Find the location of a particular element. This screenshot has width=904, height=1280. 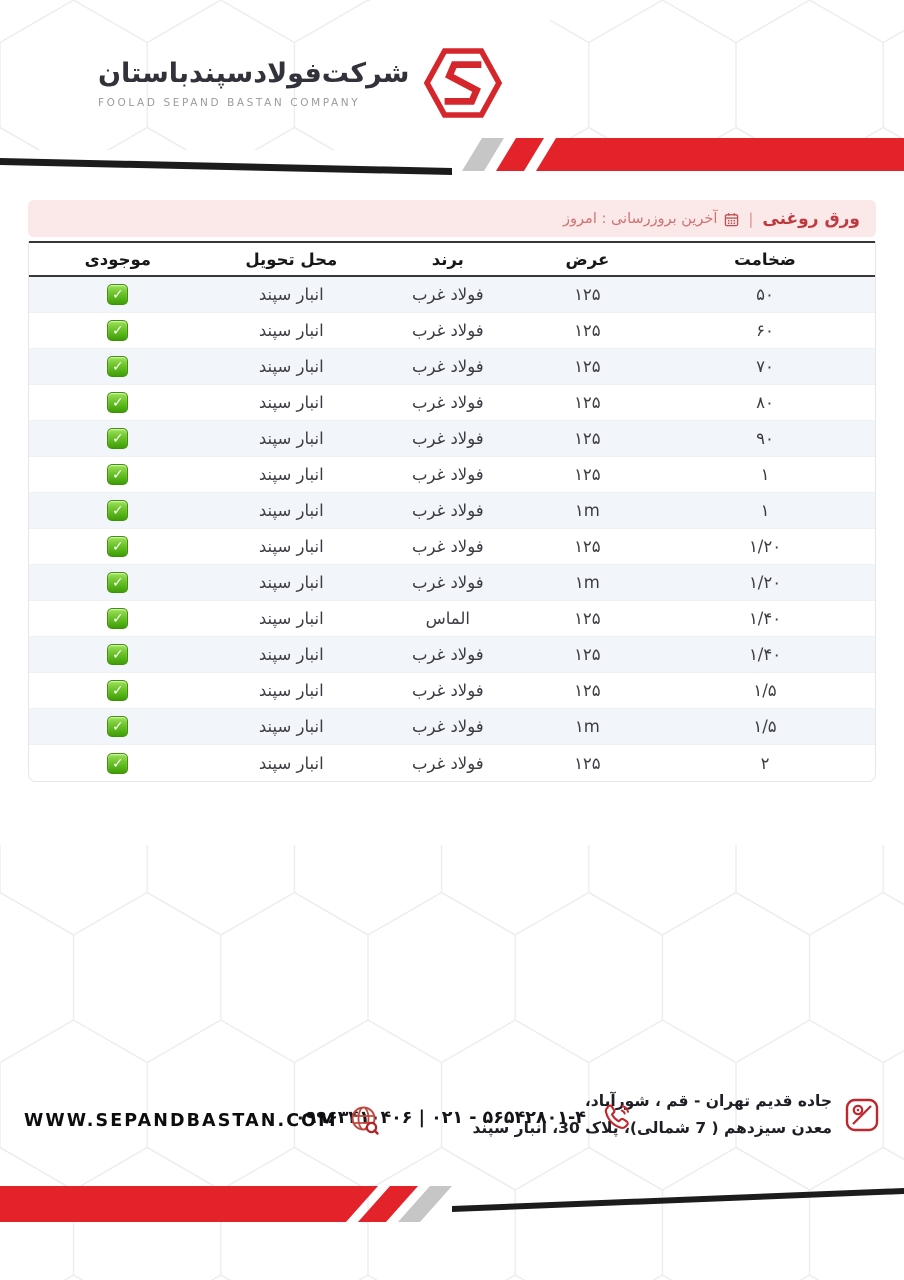

table-row: ۱/۴۰ ۱۲۵ الماس انبار سپند ✓ is located at coordinates (452, 619).